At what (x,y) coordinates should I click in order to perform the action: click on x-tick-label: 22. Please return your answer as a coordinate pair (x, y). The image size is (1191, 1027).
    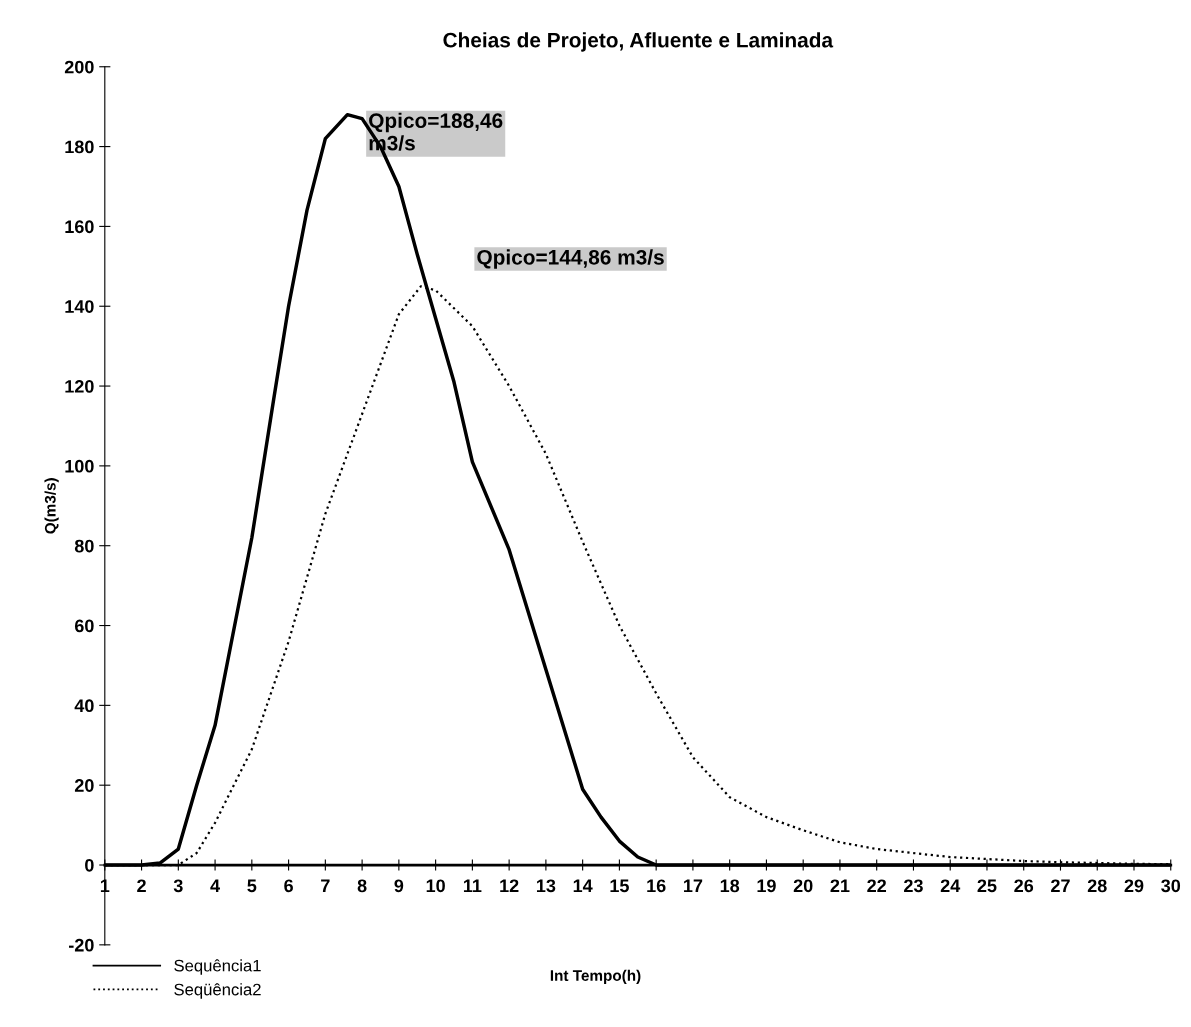
    Looking at the image, I should click on (877, 885).